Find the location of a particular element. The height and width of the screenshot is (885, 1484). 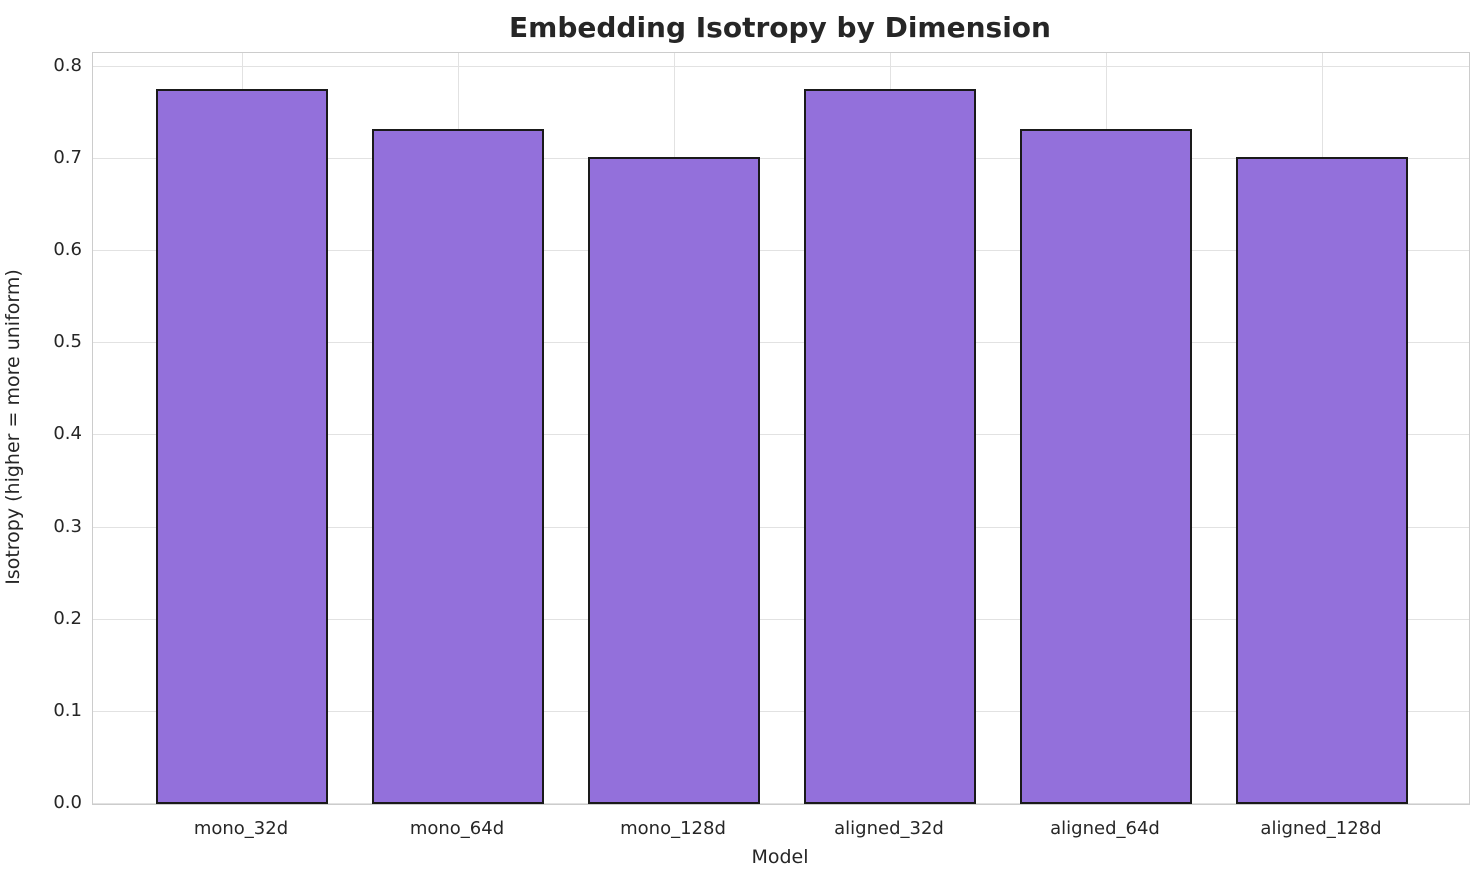

bar-aligned_32d is located at coordinates (890, 446).